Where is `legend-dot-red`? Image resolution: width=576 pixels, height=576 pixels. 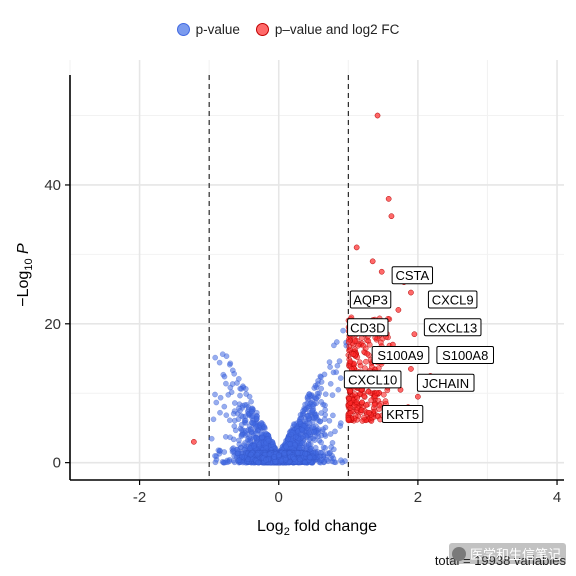
legend-dot-red is located at coordinates (262, 29).